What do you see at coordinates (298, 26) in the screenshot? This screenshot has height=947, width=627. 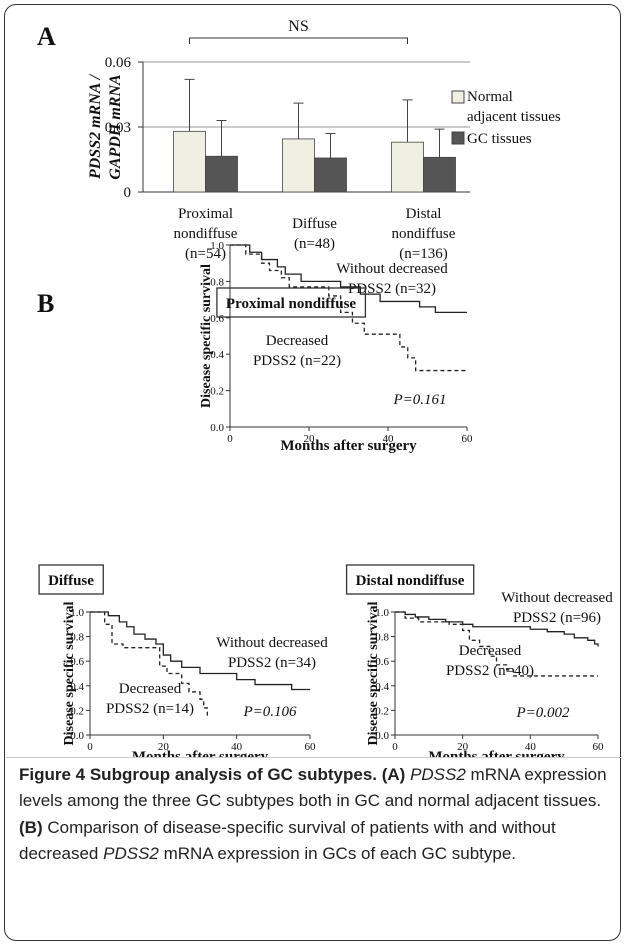 I see `annotation: NS` at bounding box center [298, 26].